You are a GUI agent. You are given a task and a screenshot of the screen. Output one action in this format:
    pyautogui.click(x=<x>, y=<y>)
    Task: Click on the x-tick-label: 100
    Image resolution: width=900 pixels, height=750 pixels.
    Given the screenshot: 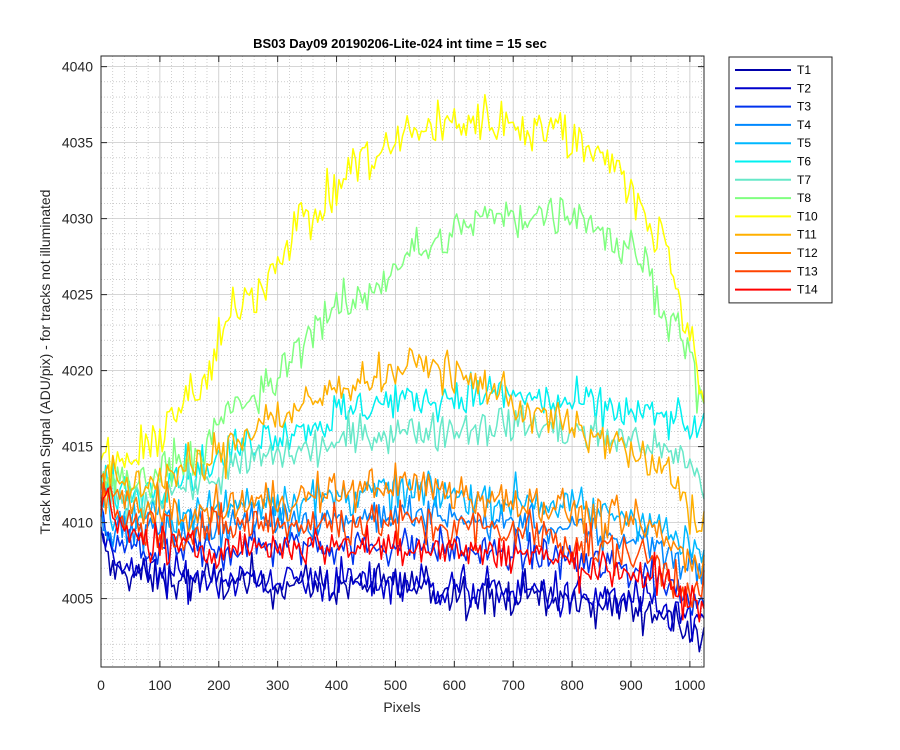 What is the action you would take?
    pyautogui.click(x=160, y=685)
    